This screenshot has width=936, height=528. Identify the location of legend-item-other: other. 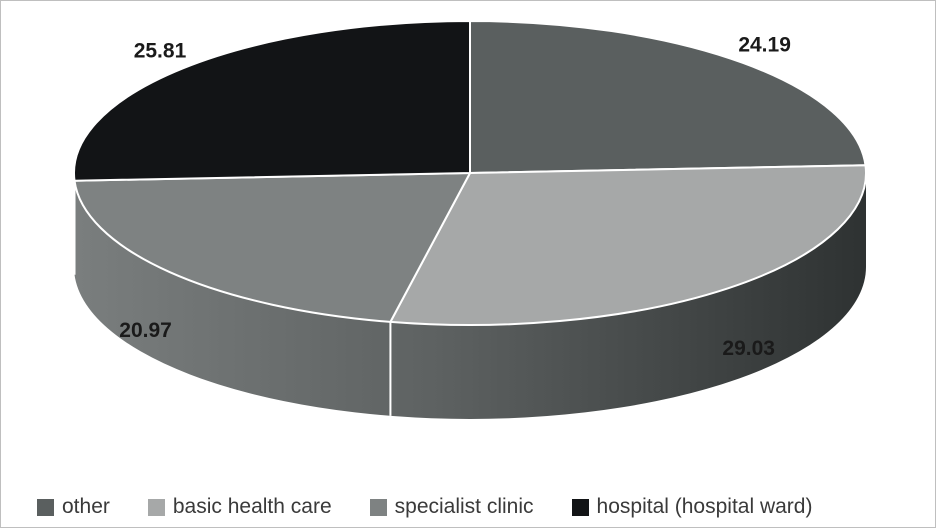
(73, 507).